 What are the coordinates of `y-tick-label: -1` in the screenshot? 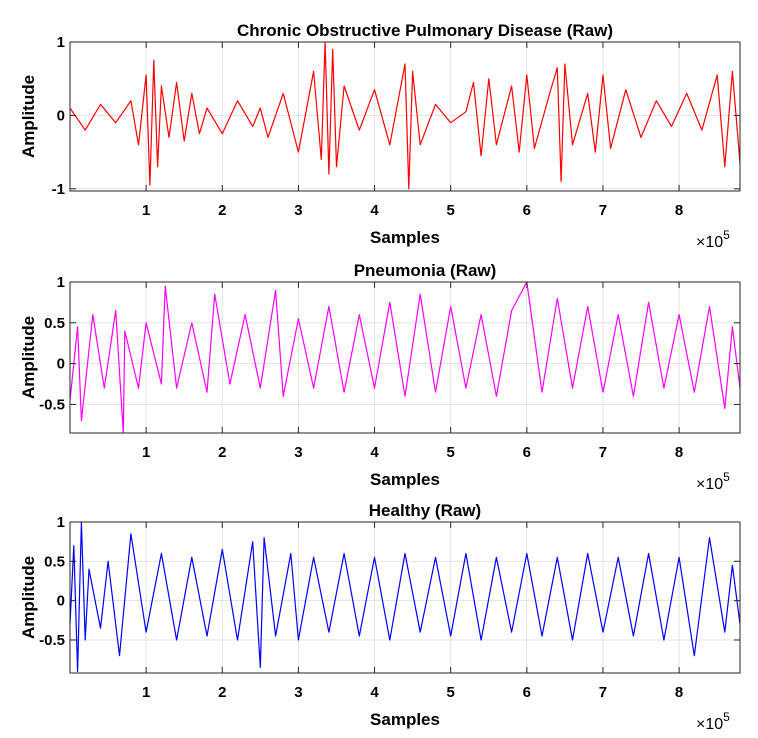 It's located at (58, 189).